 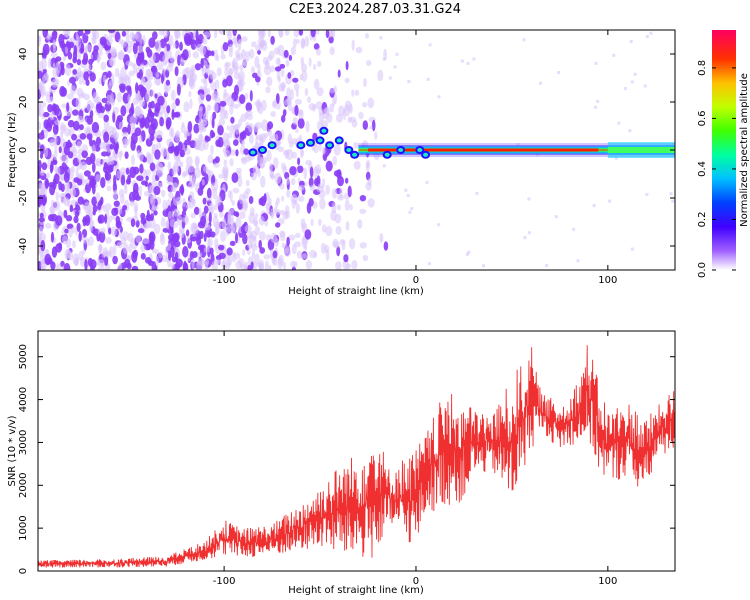 What do you see at coordinates (253, 152) in the screenshot?
I see `signal-clump-core` at bounding box center [253, 152].